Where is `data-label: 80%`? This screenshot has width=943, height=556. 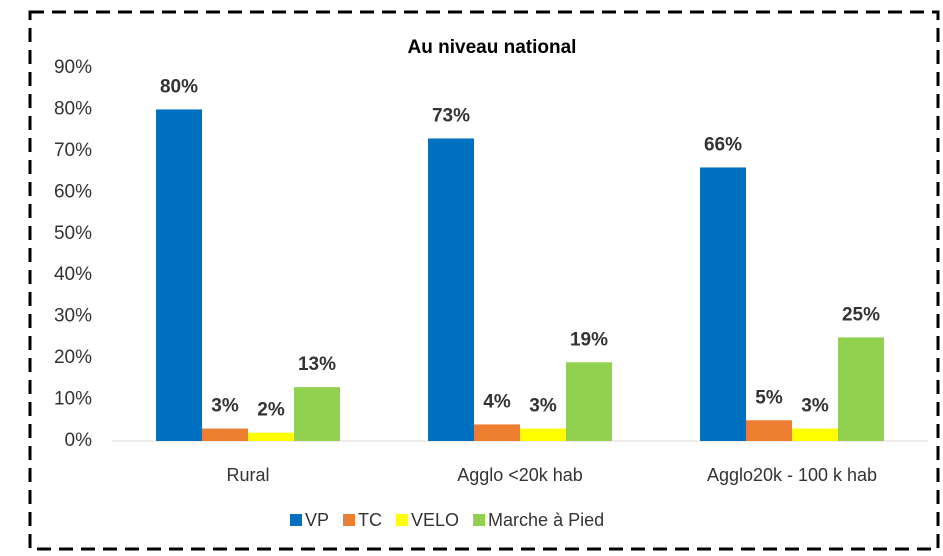
data-label: 80% is located at coordinates (179, 86).